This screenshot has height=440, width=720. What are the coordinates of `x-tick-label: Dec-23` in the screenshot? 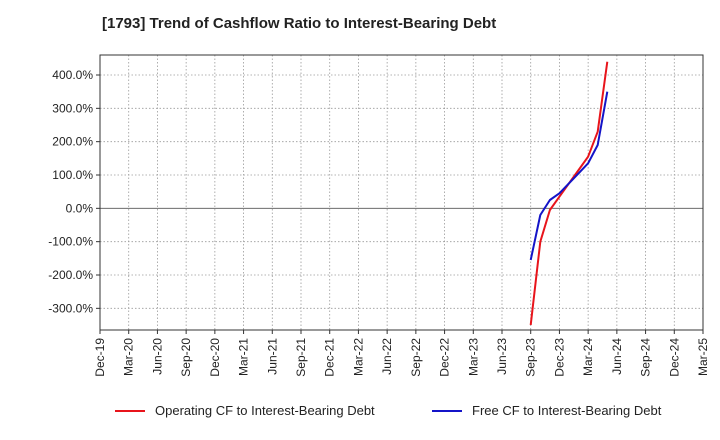 It's located at (559, 357).